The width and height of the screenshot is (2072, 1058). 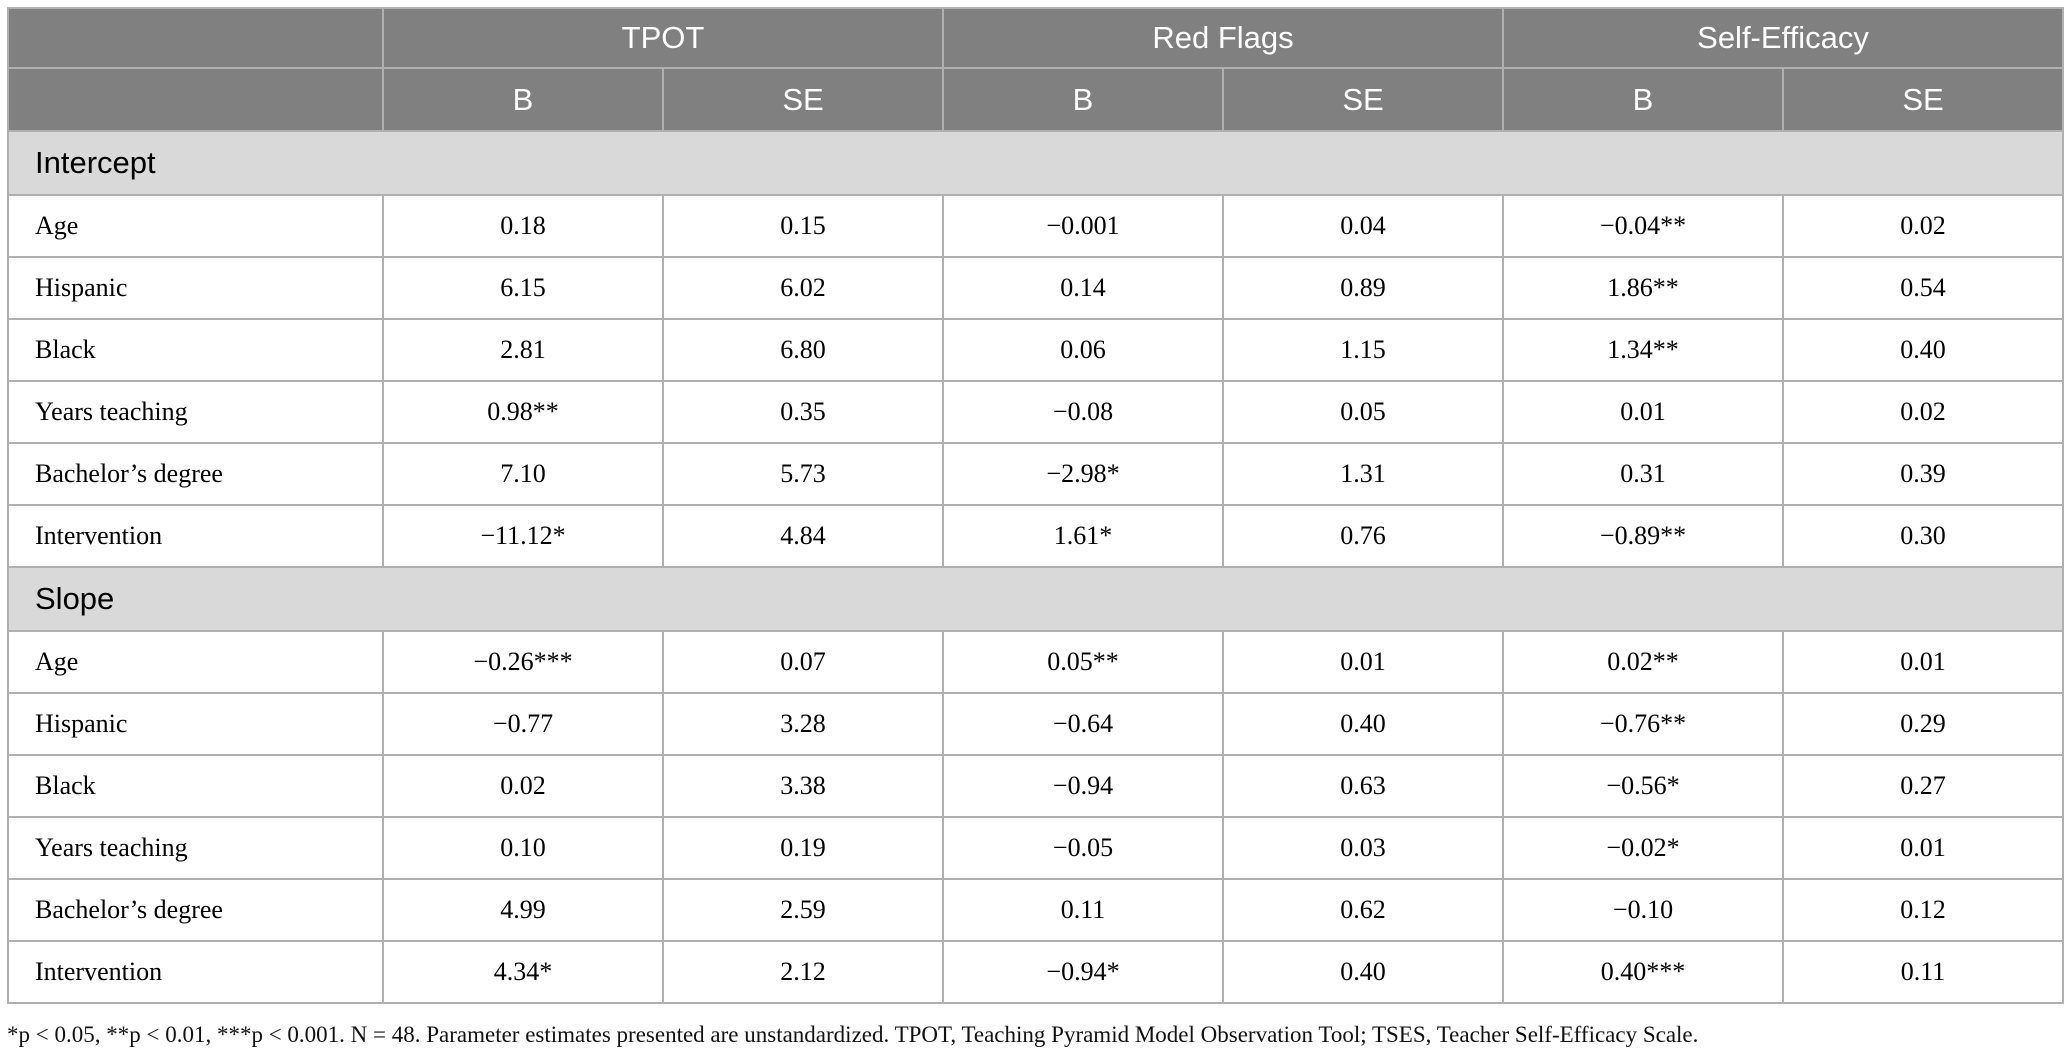 What do you see at coordinates (1083, 536) in the screenshot?
I see `cell: 1.61*` at bounding box center [1083, 536].